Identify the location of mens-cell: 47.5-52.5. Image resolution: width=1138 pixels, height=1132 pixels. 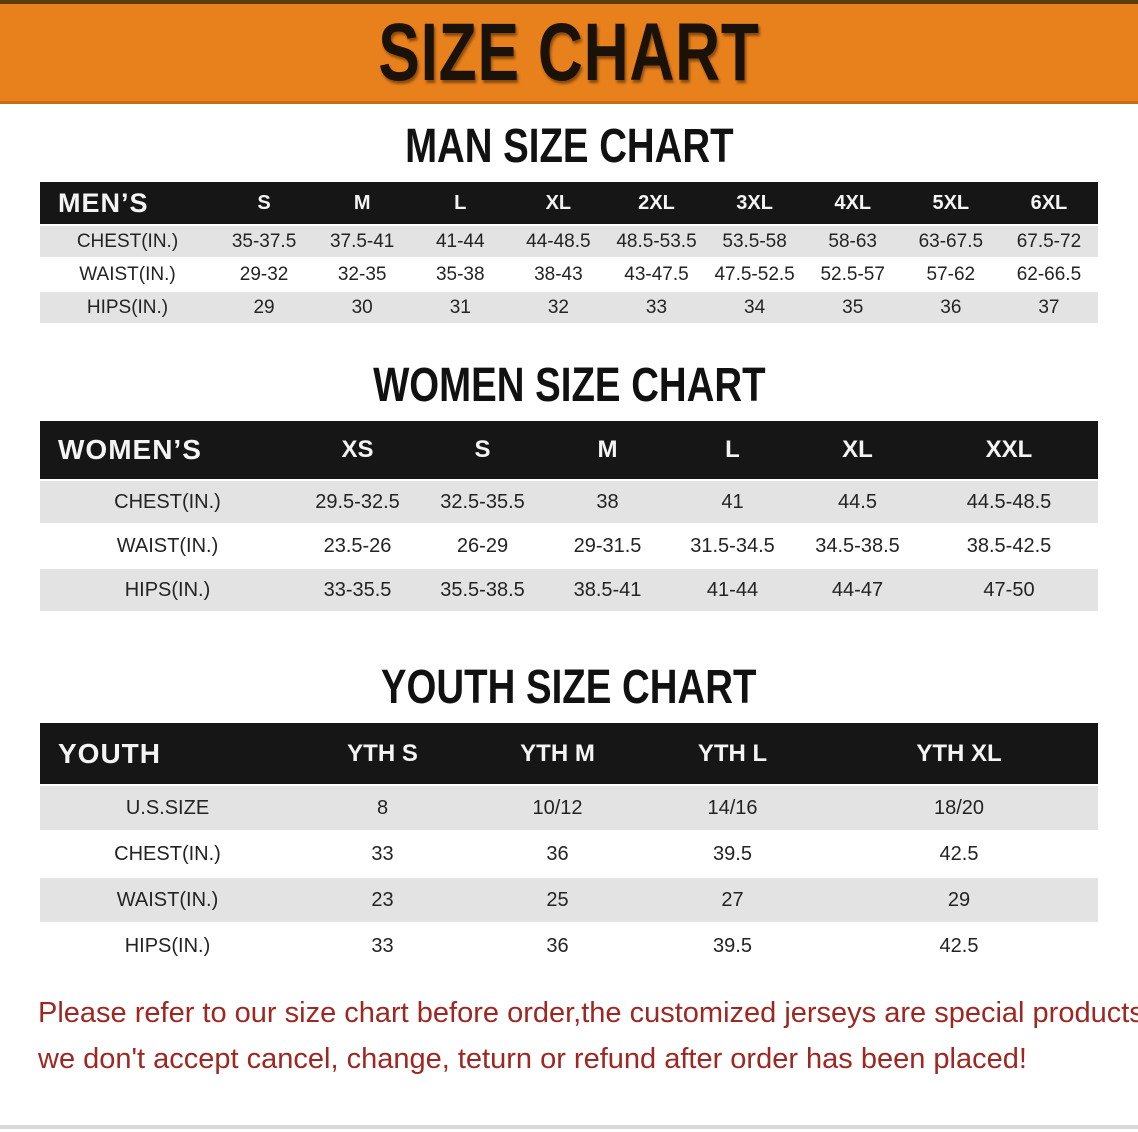
(754, 274).